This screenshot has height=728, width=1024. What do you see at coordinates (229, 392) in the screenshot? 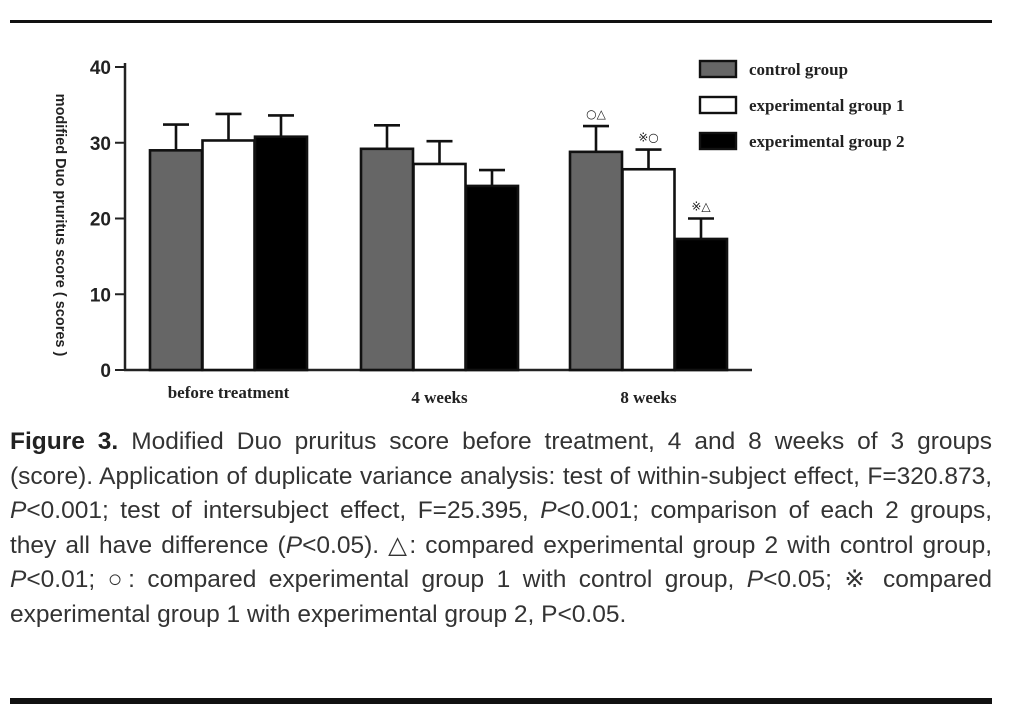
I see `x-tick-label: before treatment` at bounding box center [229, 392].